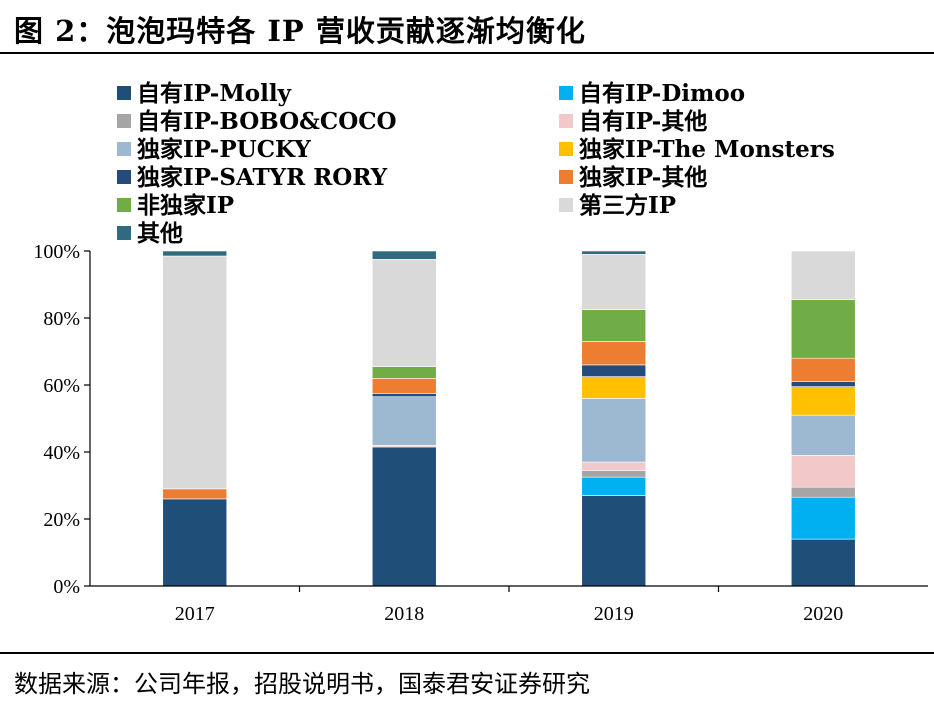 The height and width of the screenshot is (709, 934). I want to click on y-tick-label: 100%, so click(56, 252).